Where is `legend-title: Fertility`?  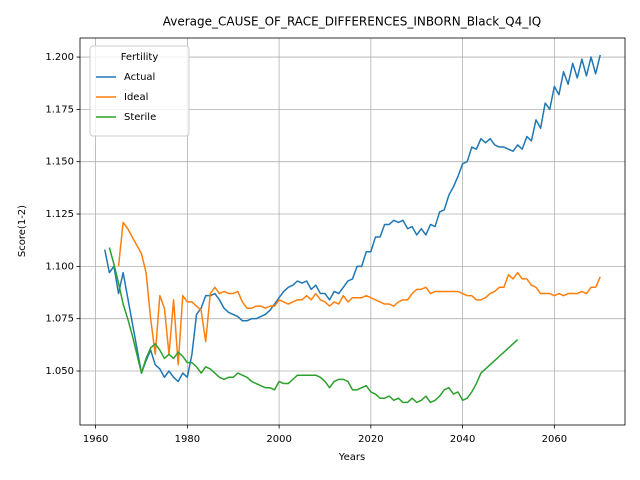
legend-title: Fertility is located at coordinates (140, 57).